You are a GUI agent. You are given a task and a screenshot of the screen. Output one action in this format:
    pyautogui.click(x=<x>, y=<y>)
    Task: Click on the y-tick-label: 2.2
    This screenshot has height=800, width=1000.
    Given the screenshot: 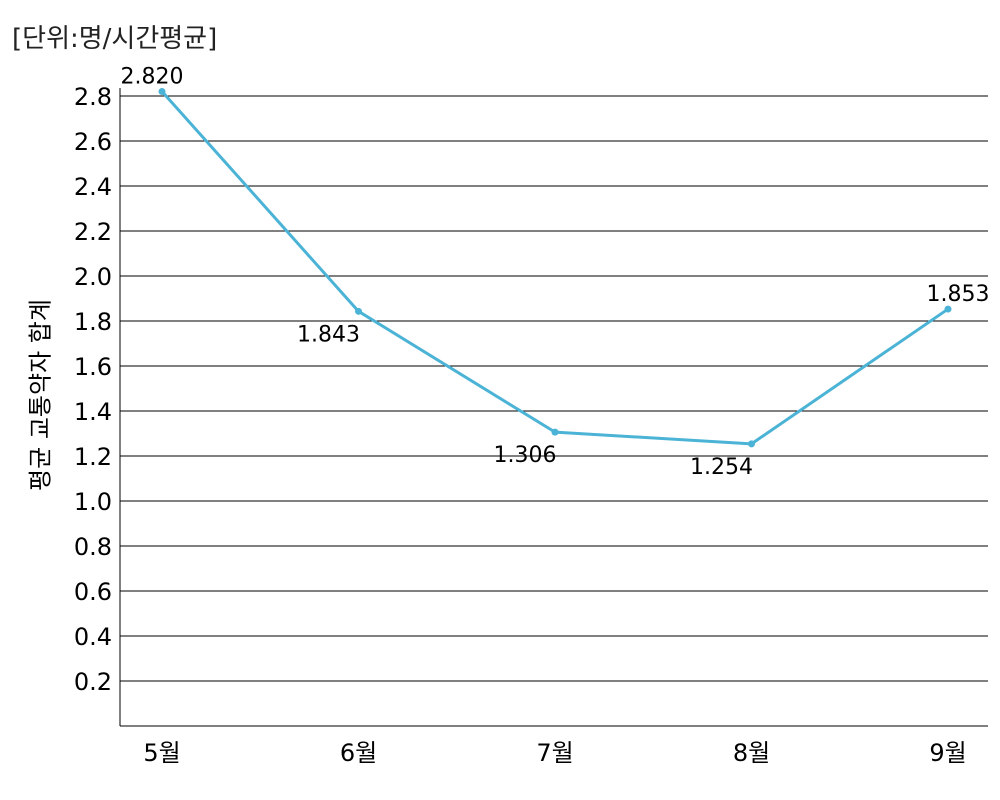 What is the action you would take?
    pyautogui.click(x=93, y=232)
    